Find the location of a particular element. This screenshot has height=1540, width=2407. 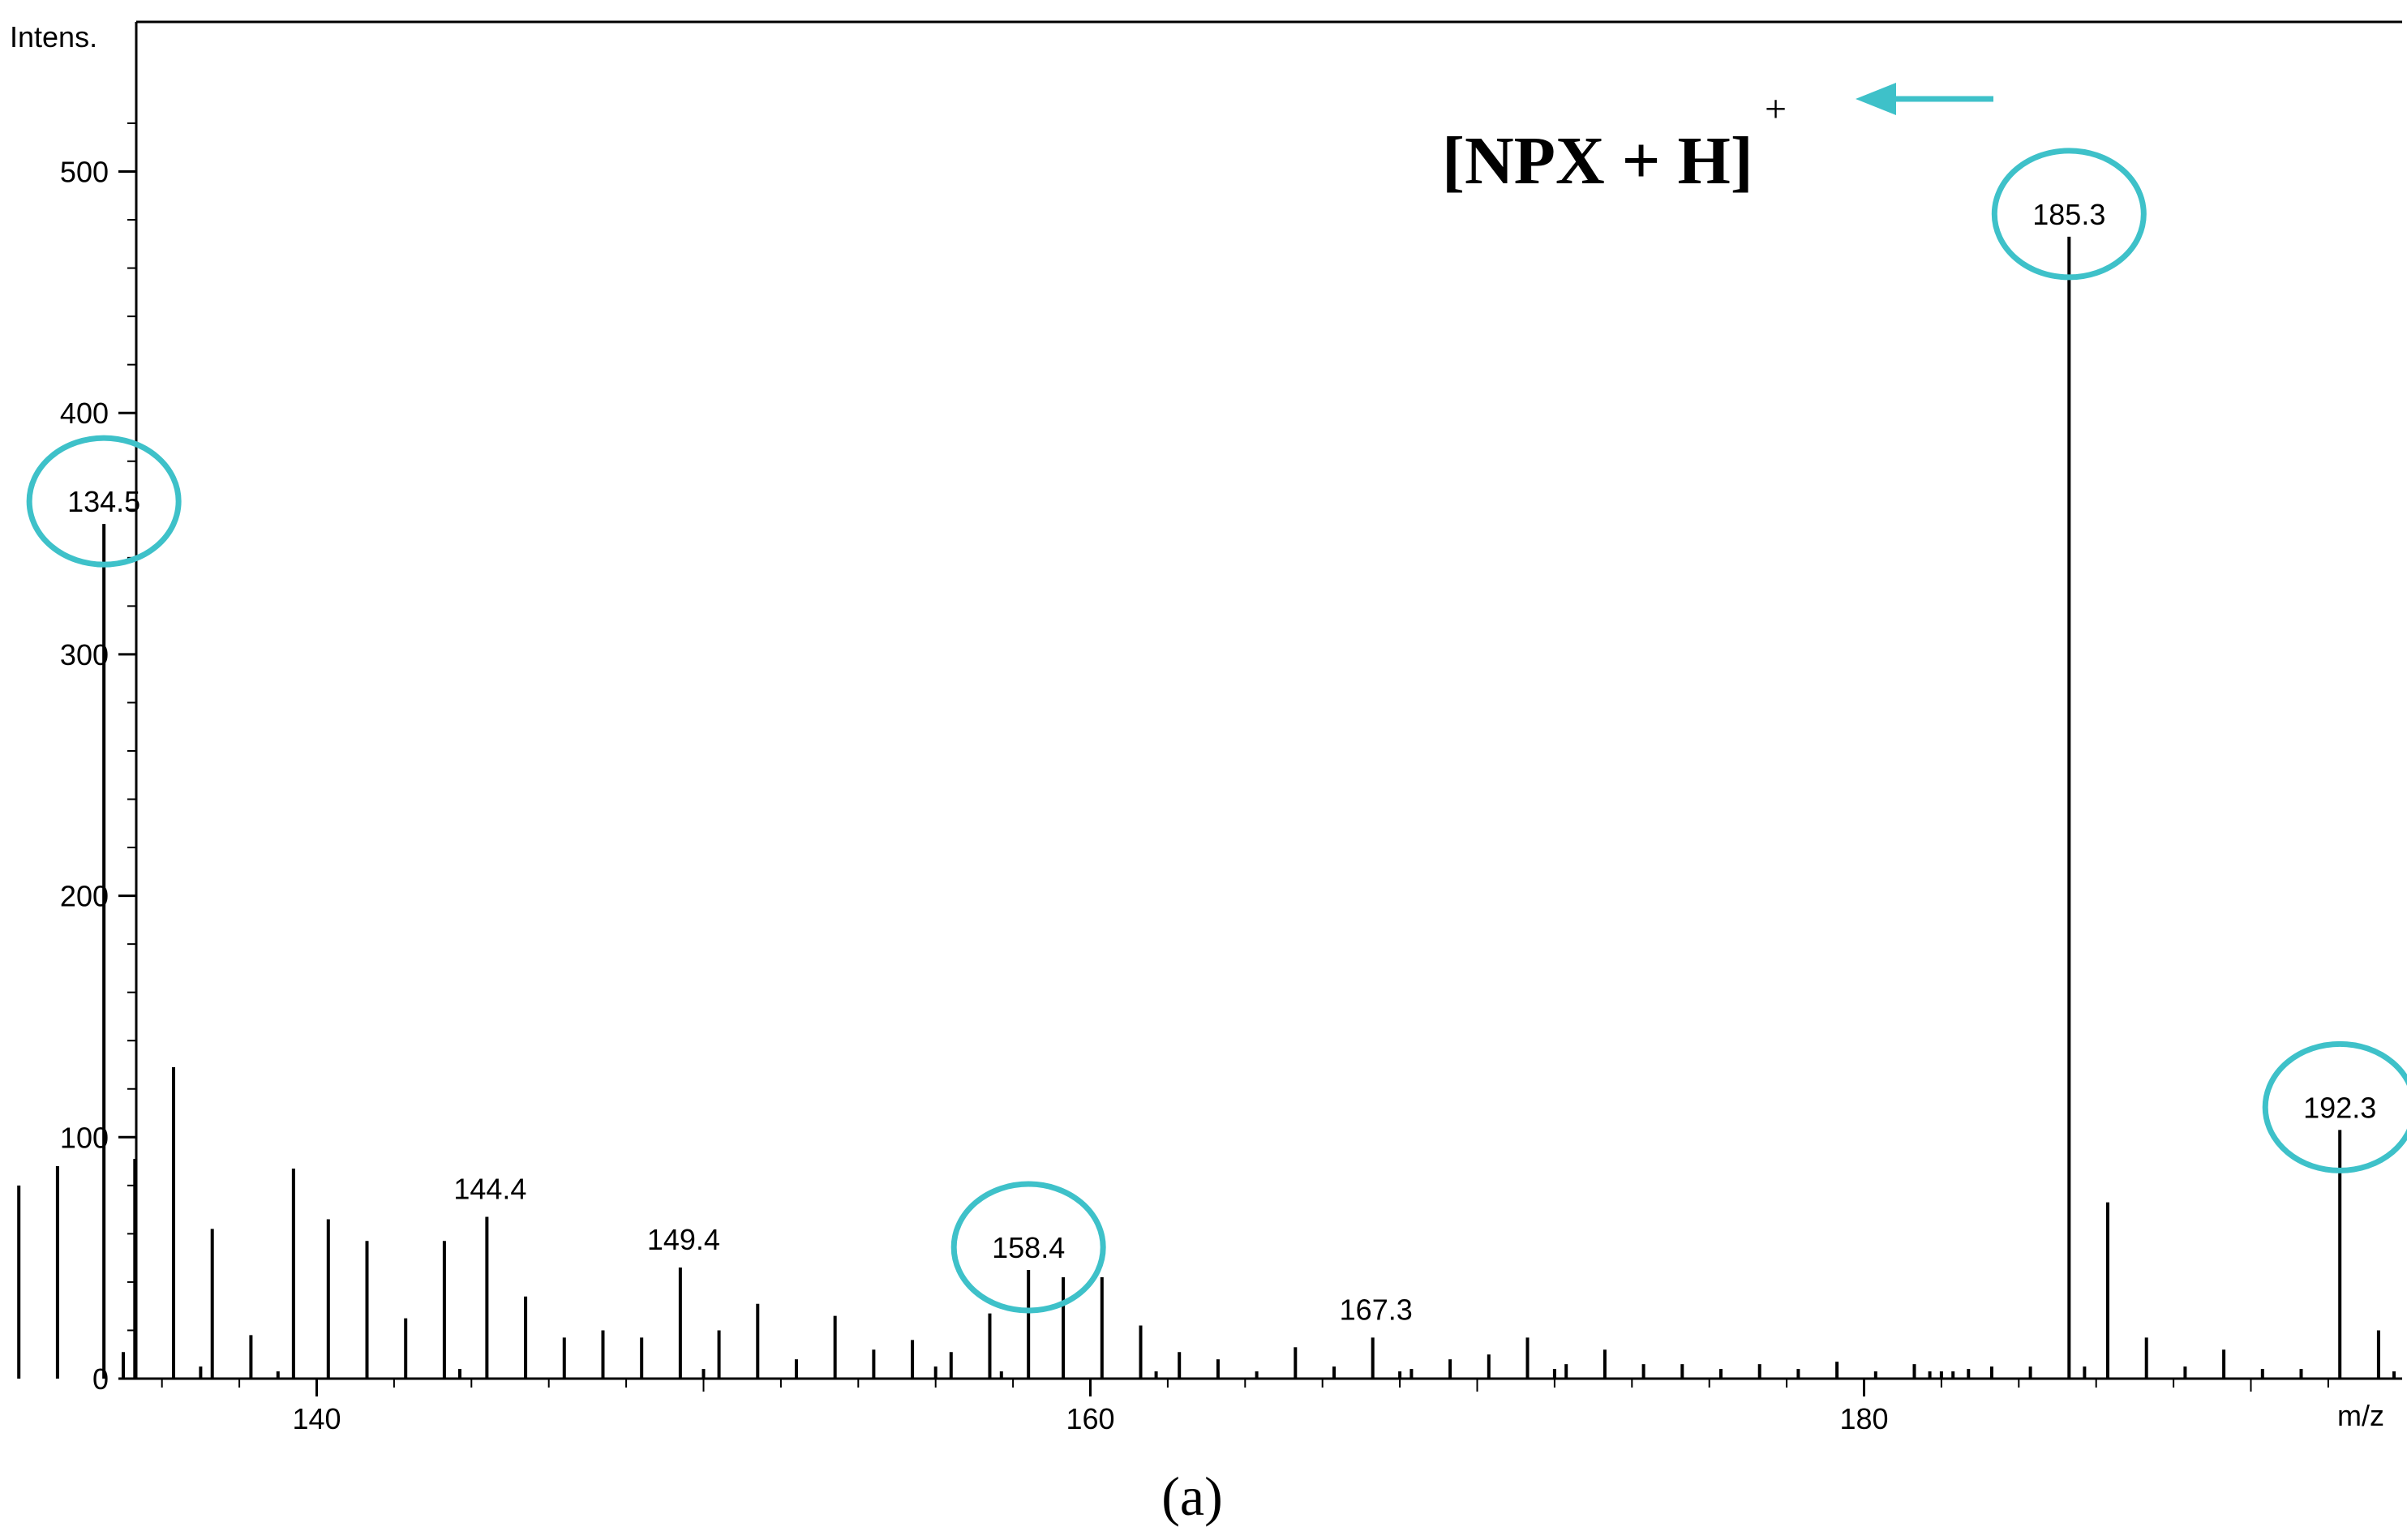

peak-label: 167.3 is located at coordinates (1376, 1309).